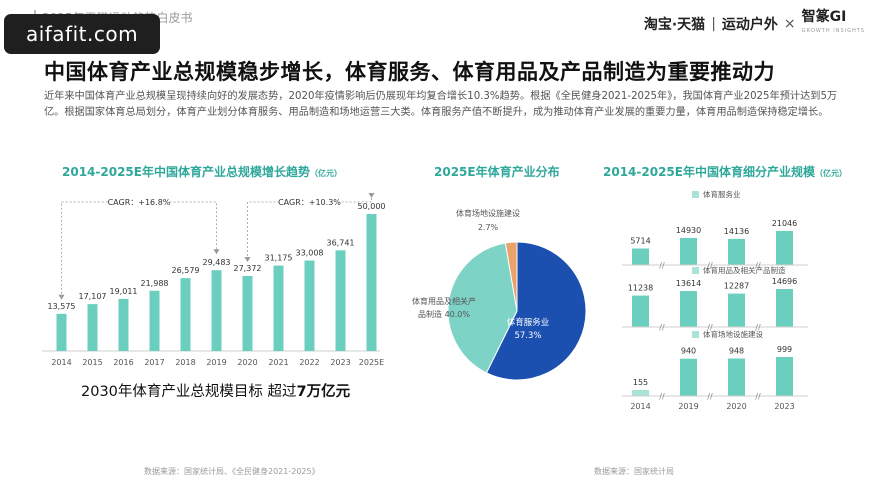 This screenshot has width=889, height=500. I want to click on middle-chart-title-text: 2025E年体育产业分布, so click(497, 172).